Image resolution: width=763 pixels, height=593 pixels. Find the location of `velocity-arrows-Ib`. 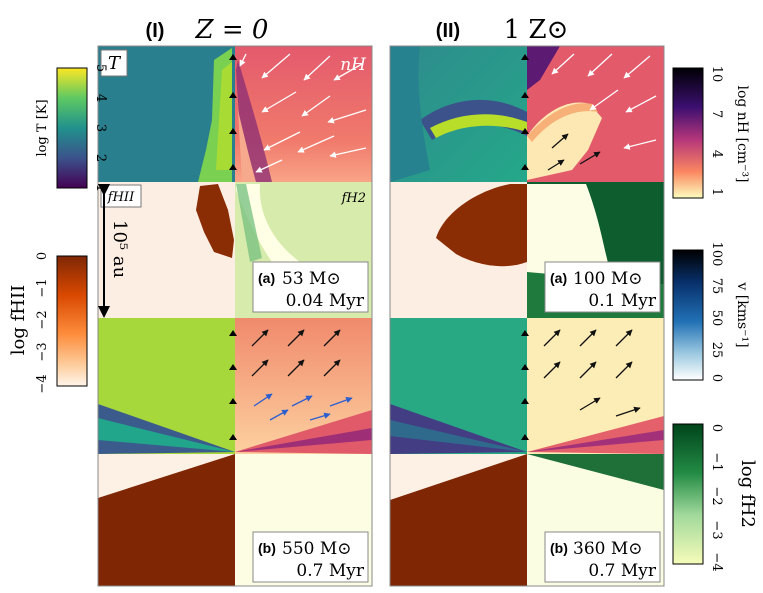

velocity-arrows-Ib is located at coordinates (296, 353).